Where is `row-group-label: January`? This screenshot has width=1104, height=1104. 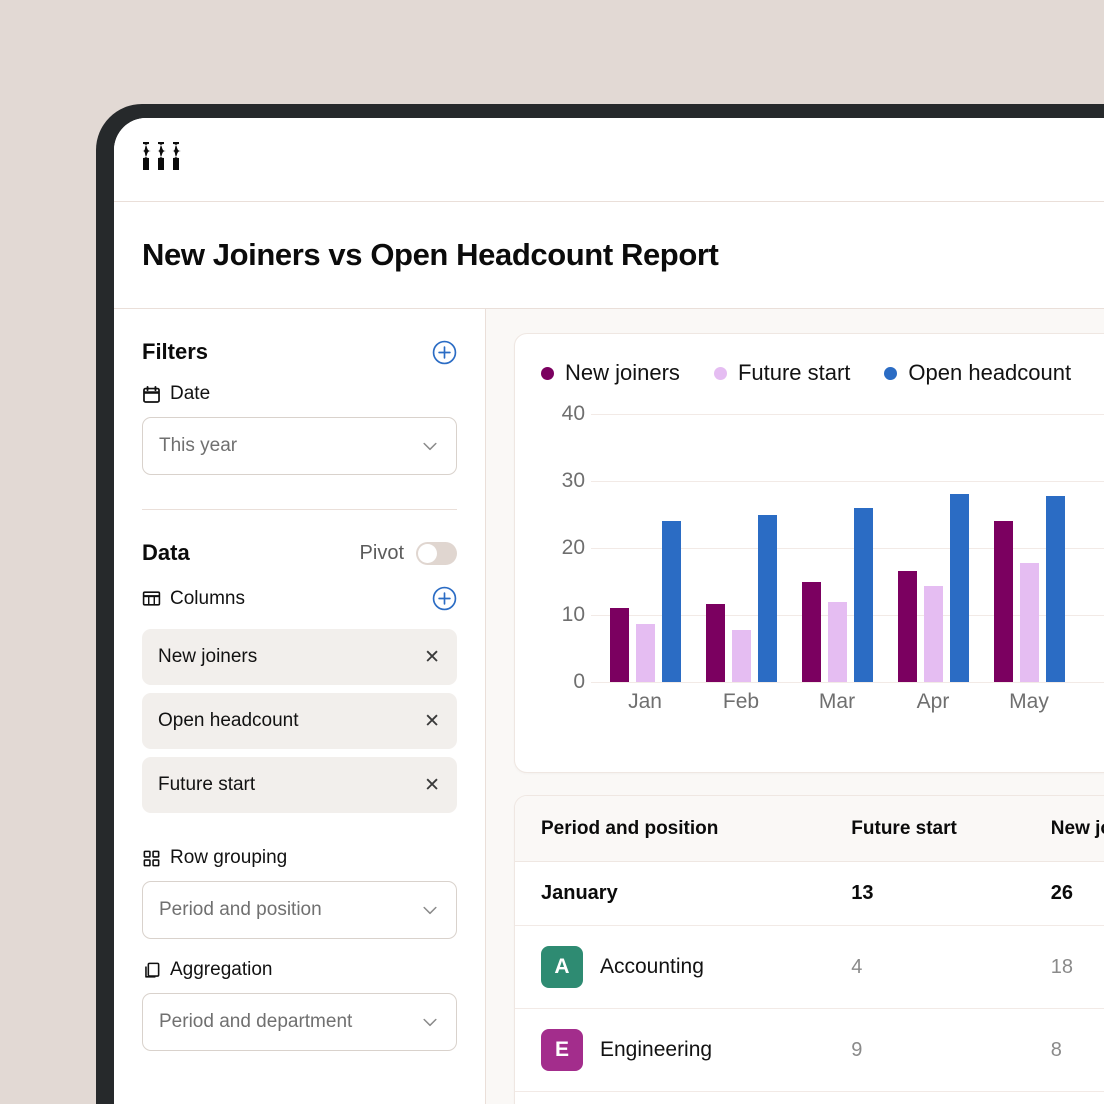 row-group-label: January is located at coordinates (683, 893).